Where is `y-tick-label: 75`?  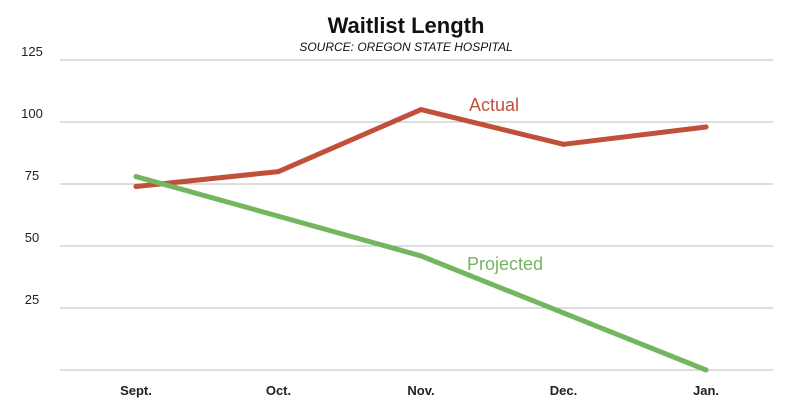
y-tick-label: 75 is located at coordinates (32, 175).